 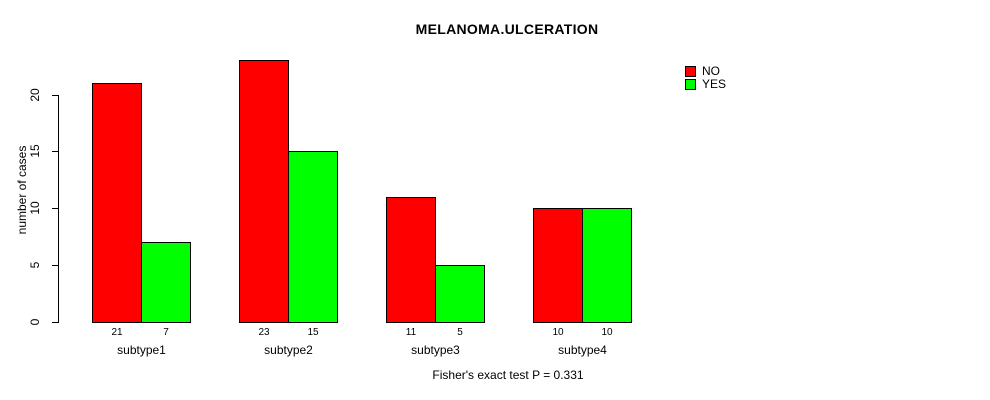 What do you see at coordinates (313, 237) in the screenshot?
I see `bar-subtype2-yes` at bounding box center [313, 237].